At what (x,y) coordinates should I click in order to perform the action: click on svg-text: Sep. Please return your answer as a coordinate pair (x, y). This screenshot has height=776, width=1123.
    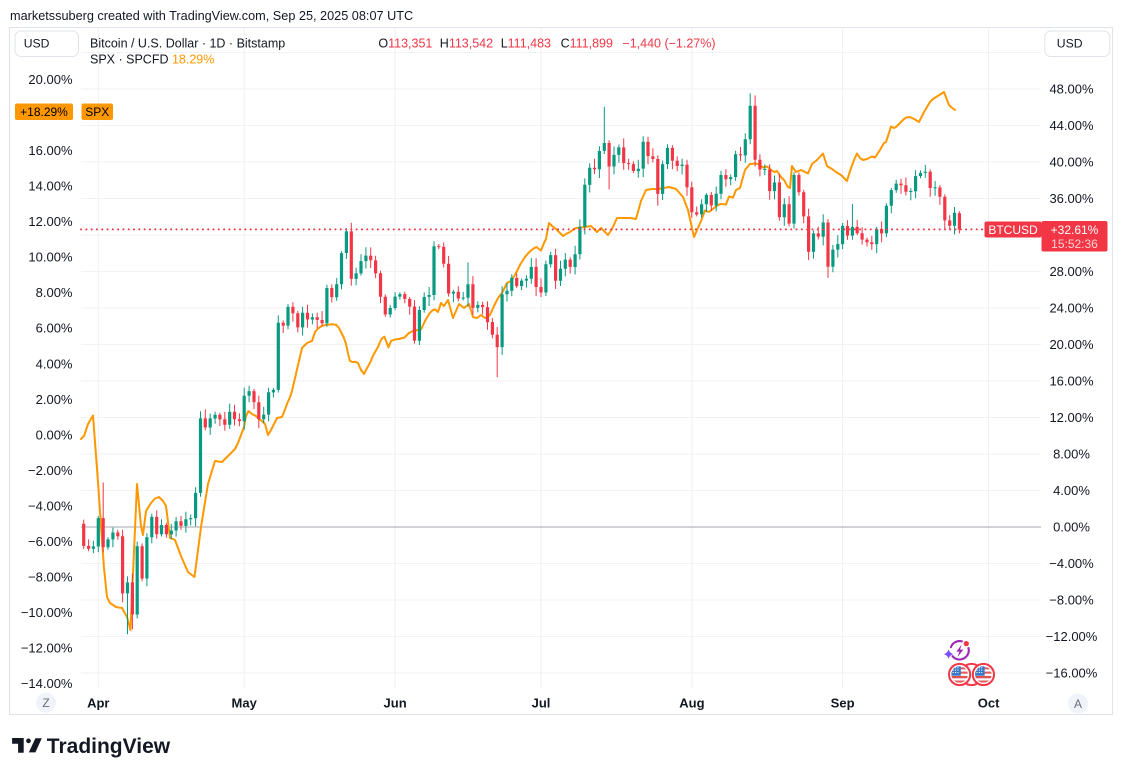
    Looking at the image, I should click on (843, 703).